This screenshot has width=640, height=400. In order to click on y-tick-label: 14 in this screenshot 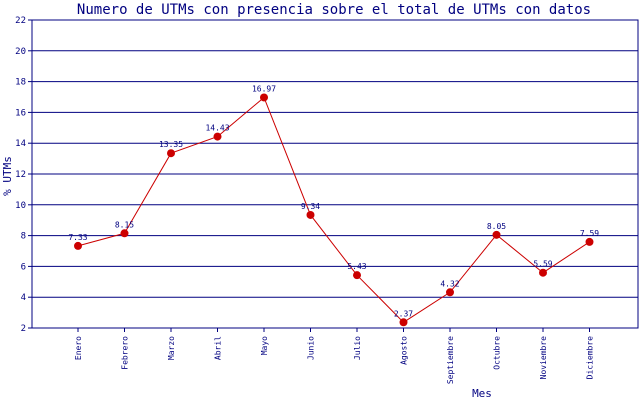, I will do `click(20, 144)`.